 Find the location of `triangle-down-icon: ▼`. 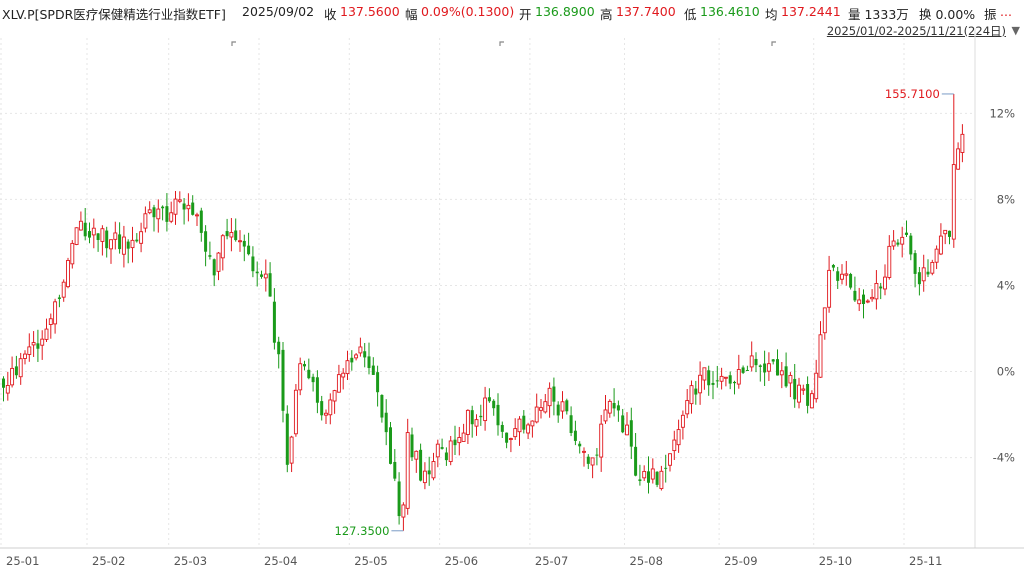

triangle-down-icon: ▼ is located at coordinates (1015, 30).